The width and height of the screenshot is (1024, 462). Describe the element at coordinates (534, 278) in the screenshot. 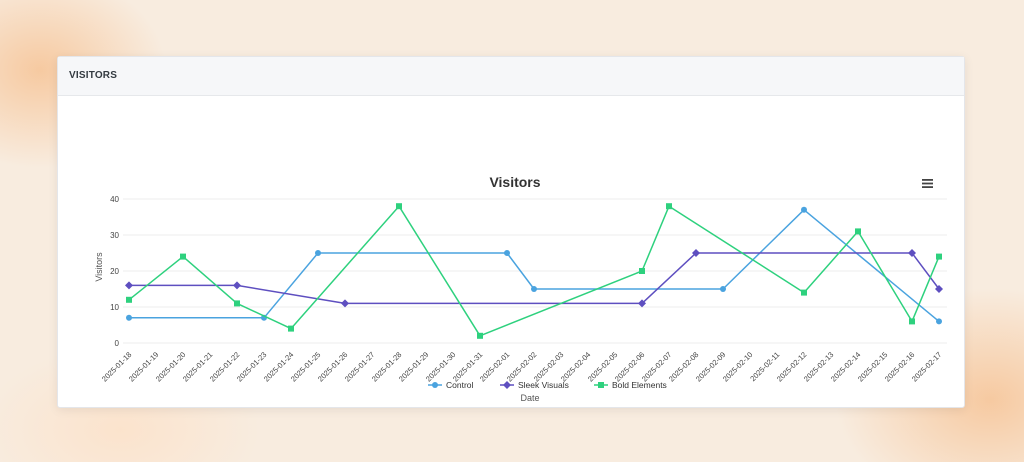

I see `series-sleek-visuals` at that location.